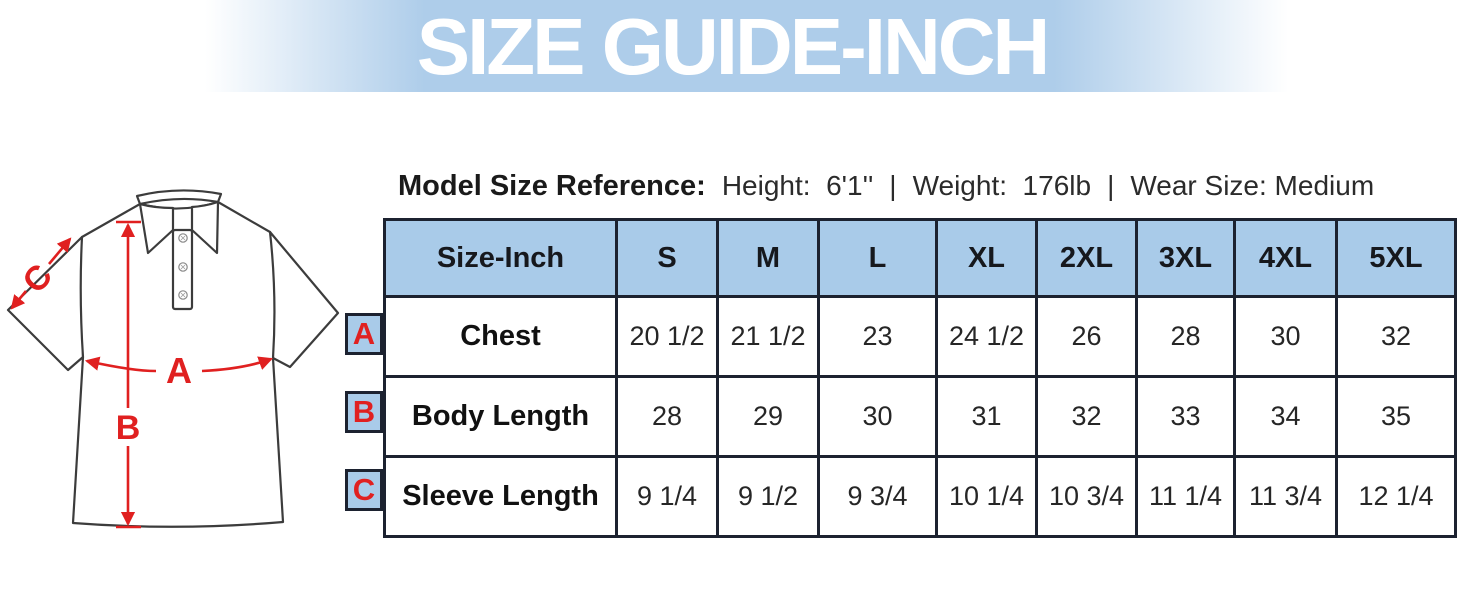 The height and width of the screenshot is (600, 1464). What do you see at coordinates (768, 416) in the screenshot?
I see `table-cell: 29` at bounding box center [768, 416].